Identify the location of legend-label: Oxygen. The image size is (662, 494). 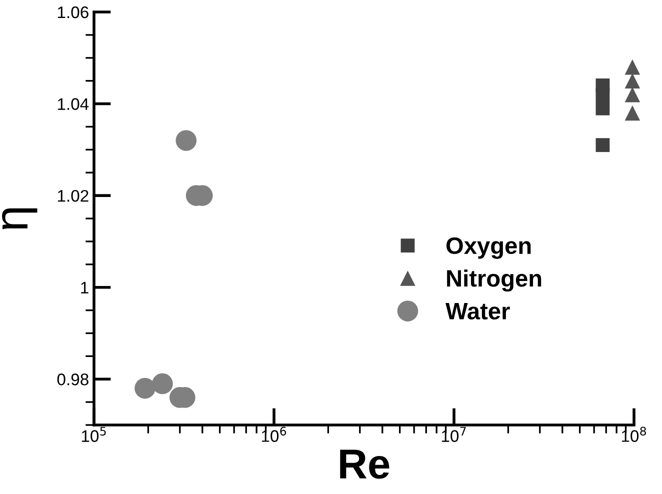
(488, 248).